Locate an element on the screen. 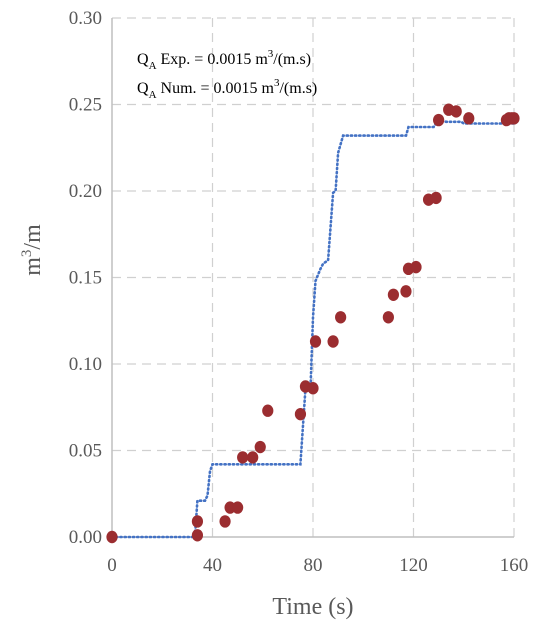  y-axis-title: m3/m is located at coordinates (32, 250).